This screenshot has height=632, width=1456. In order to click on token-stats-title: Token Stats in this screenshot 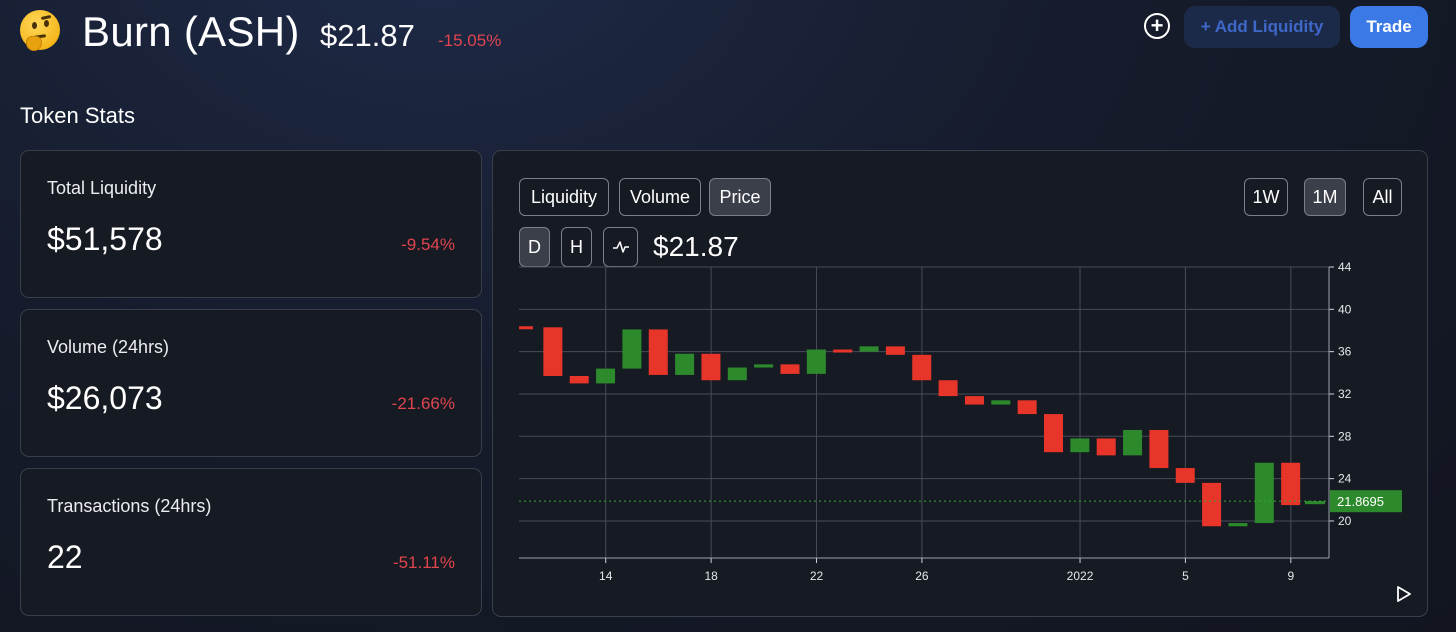, I will do `click(77, 115)`.